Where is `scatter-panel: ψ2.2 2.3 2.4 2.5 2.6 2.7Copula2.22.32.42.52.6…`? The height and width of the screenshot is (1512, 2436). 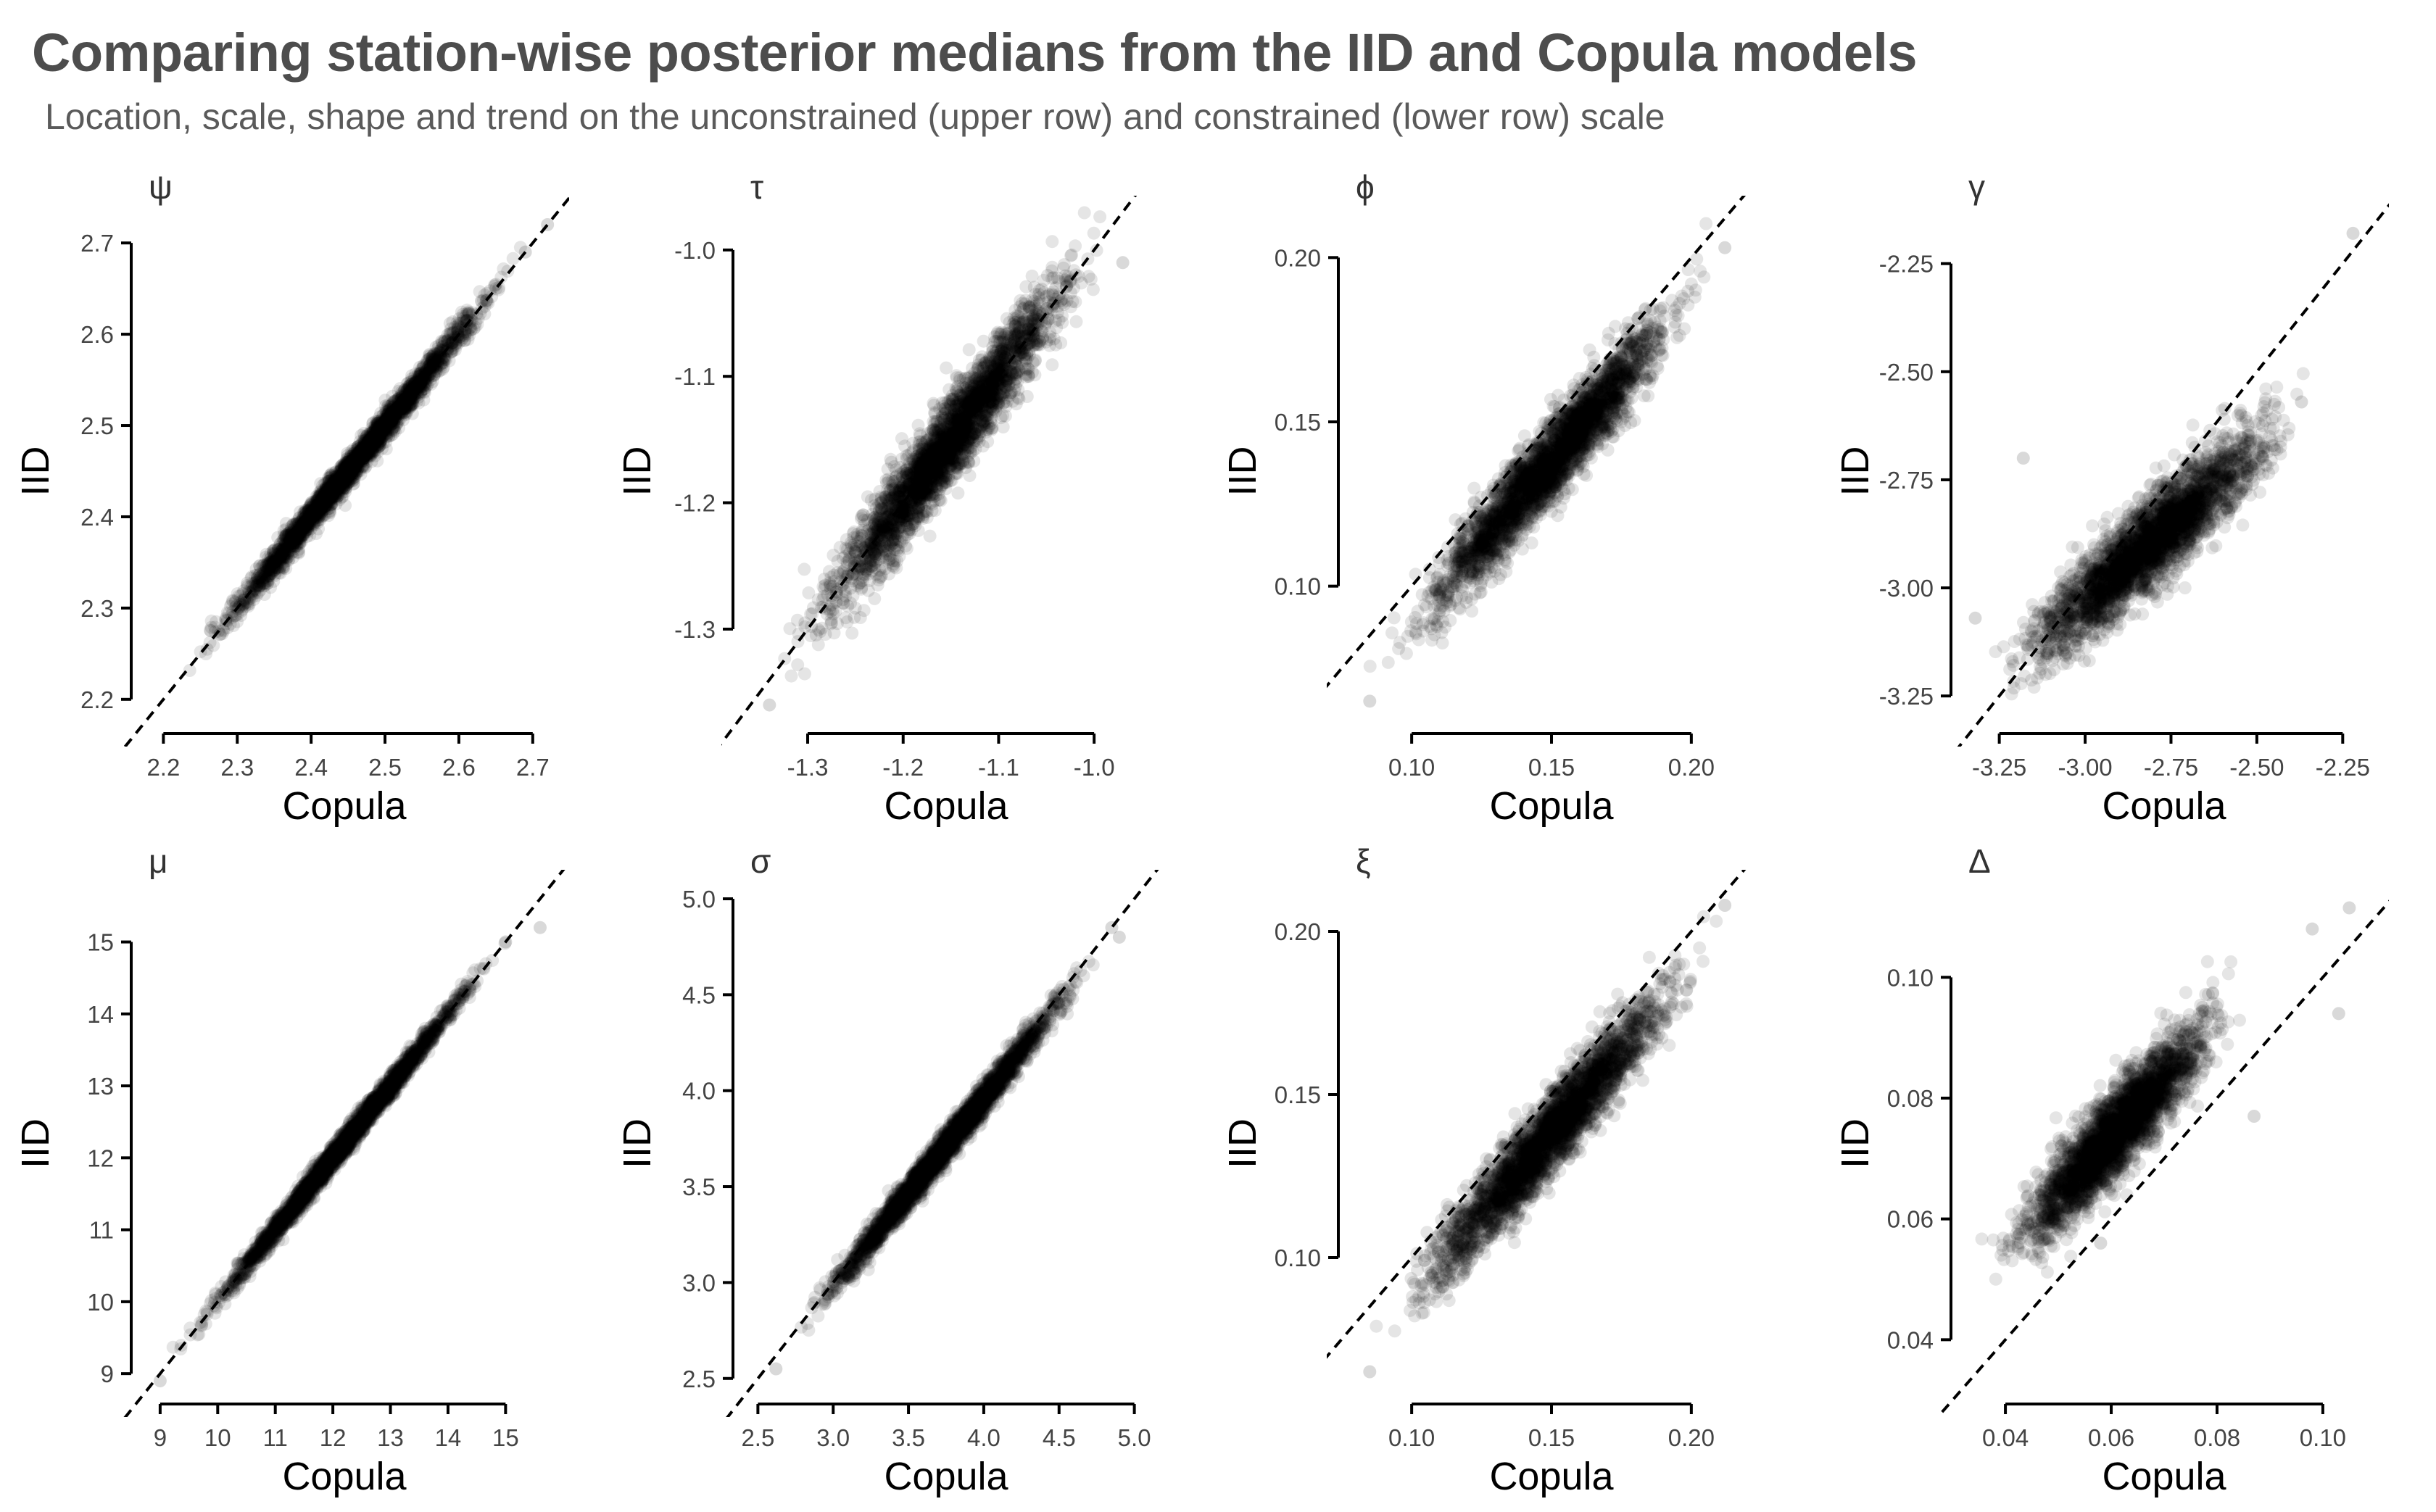
scatter-panel: ψ2.2 2.3 2.4 2.5 2.6 2.7Copula2.22.32.42.52.6… is located at coordinates (291, 498).